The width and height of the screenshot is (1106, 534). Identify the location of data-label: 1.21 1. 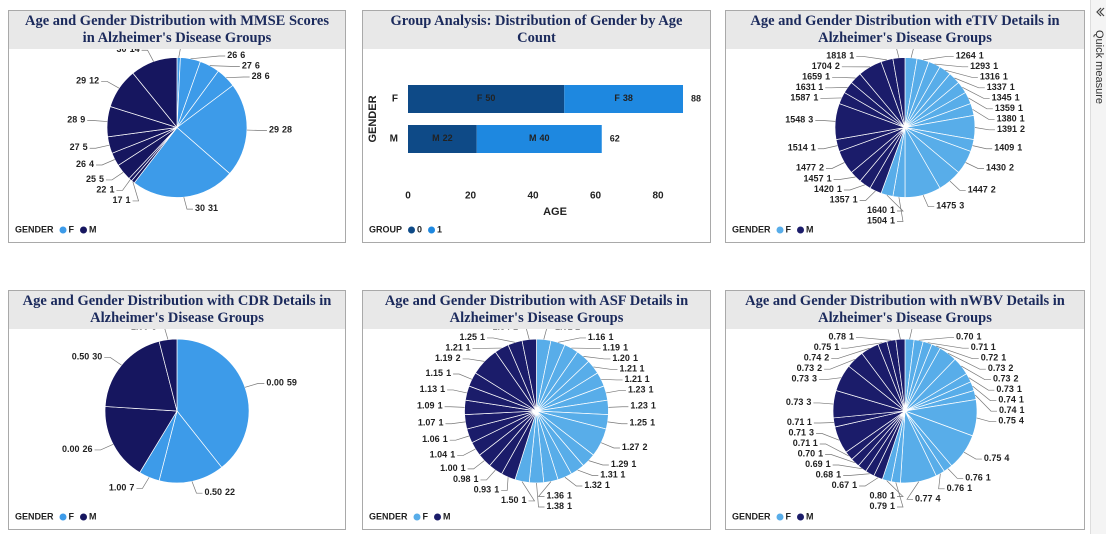
(457, 348).